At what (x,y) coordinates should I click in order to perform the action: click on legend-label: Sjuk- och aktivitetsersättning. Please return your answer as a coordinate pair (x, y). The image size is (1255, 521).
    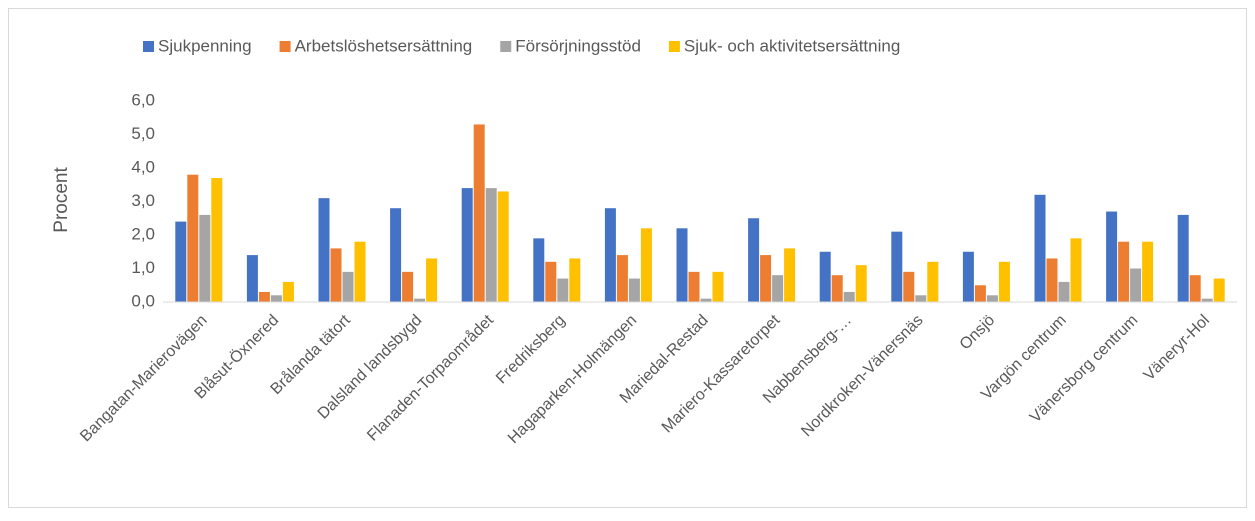
    Looking at the image, I should click on (792, 45).